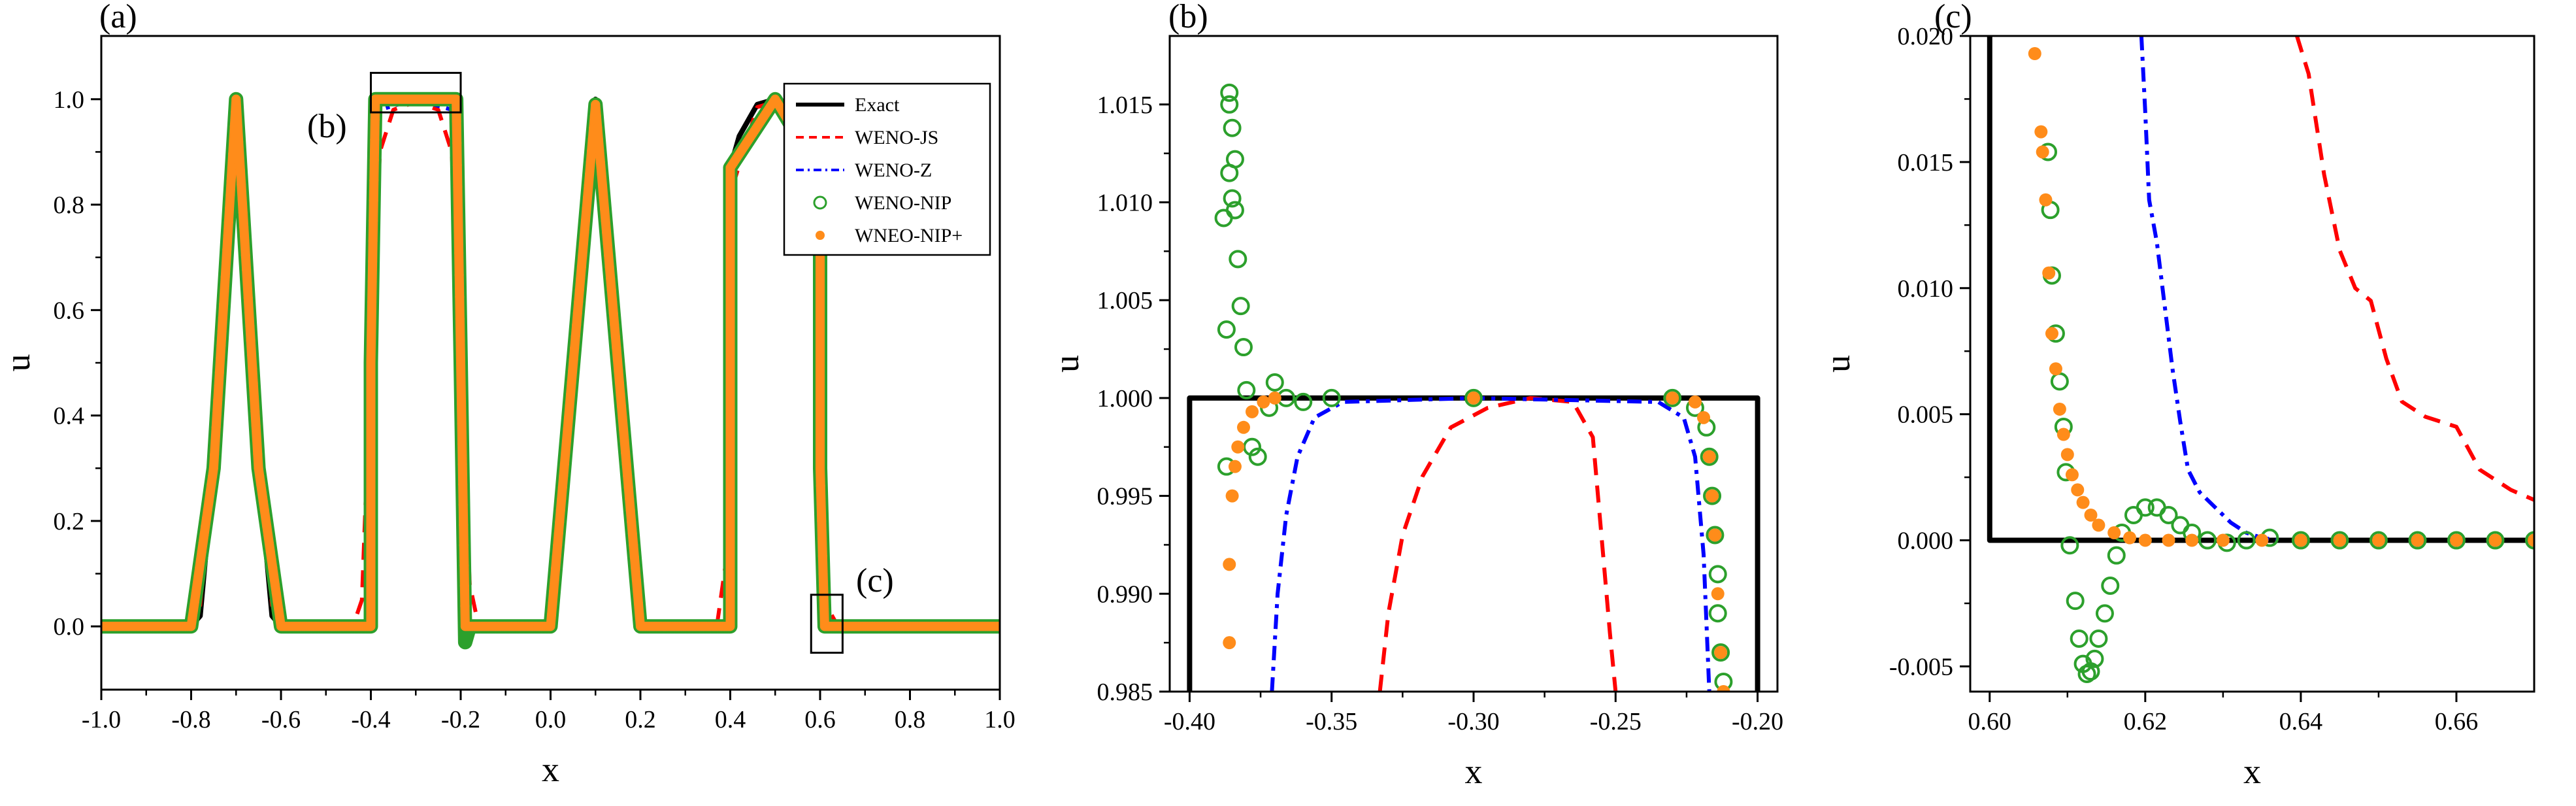 The width and height of the screenshot is (2576, 806). Describe the element at coordinates (896, 138) in the screenshot. I see `legend-label: WENO-JS` at that location.